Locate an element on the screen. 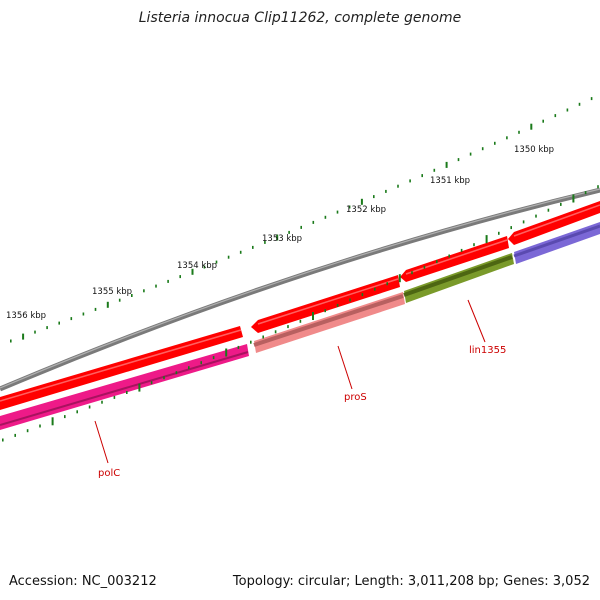  tick-label-1354: 1354 kbp is located at coordinates (197, 266).